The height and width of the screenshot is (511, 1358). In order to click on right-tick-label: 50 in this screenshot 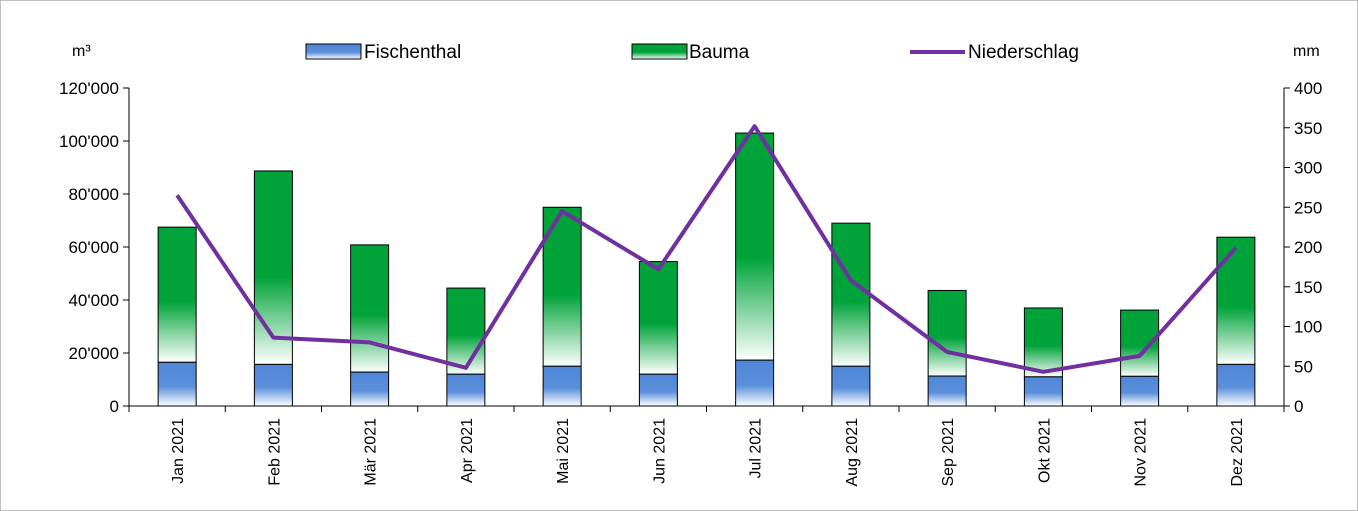, I will do `click(1303, 366)`.